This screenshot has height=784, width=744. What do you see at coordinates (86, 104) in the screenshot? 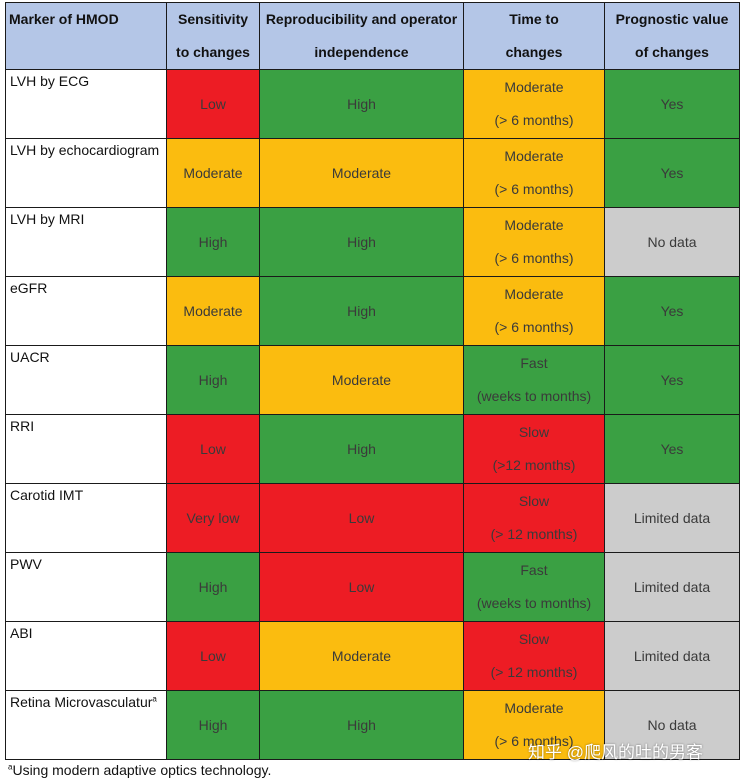
I see `marker-cell: LVH by ECG` at bounding box center [86, 104].